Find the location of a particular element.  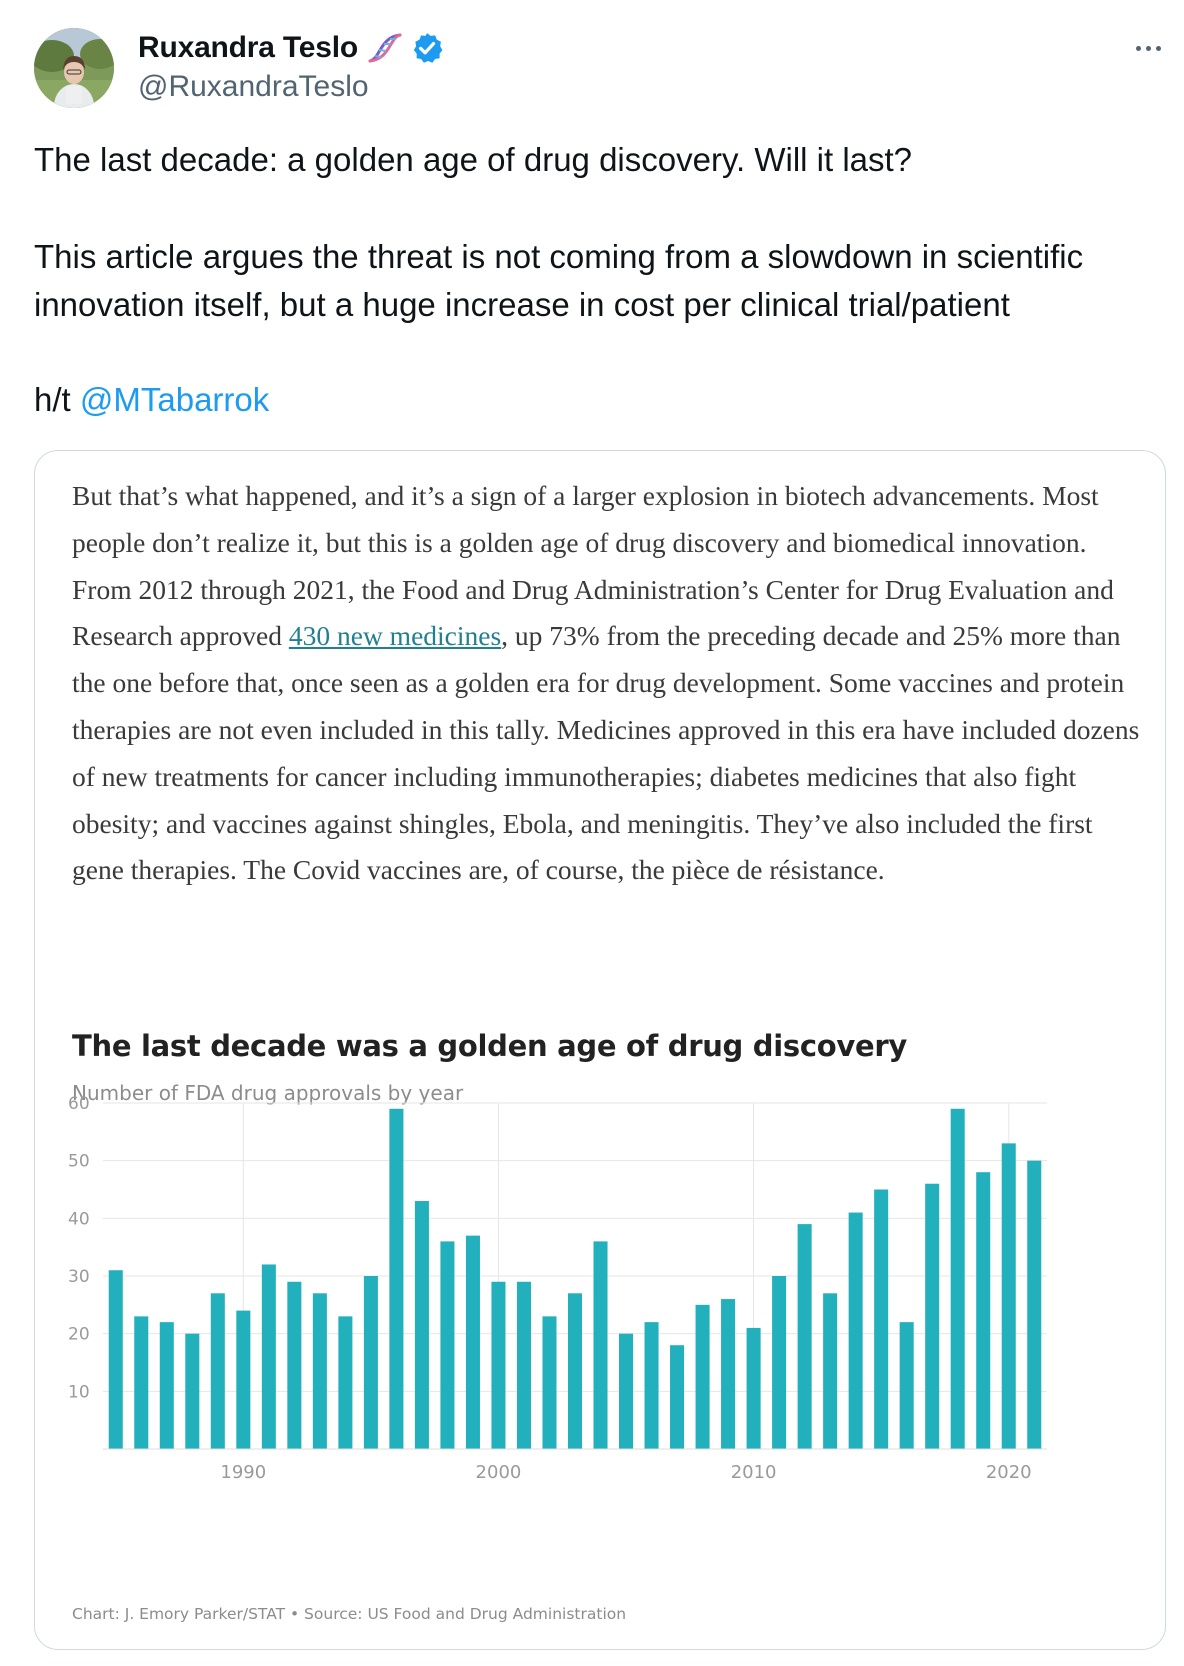

article-link: 430 new medicines is located at coordinates (395, 636).